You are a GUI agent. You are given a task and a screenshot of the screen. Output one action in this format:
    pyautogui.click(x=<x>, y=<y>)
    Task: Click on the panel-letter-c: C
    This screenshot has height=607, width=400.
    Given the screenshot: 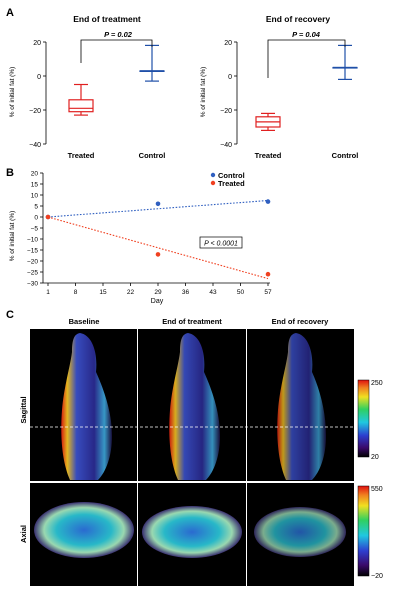 What is the action you would take?
    pyautogui.click(x=10, y=315)
    